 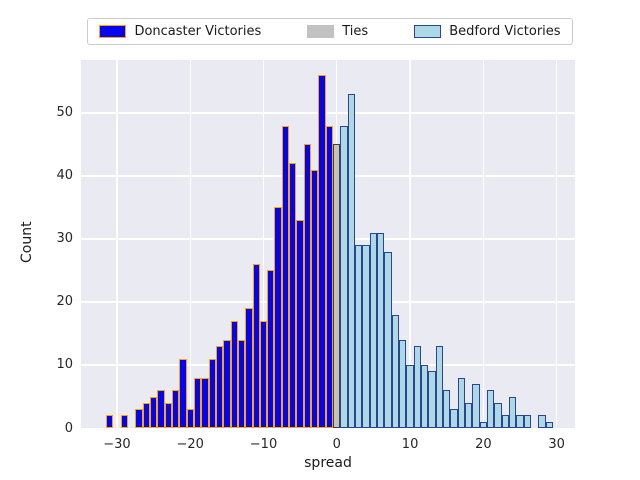 I want to click on x-tick-label: 10, so click(x=410, y=444).